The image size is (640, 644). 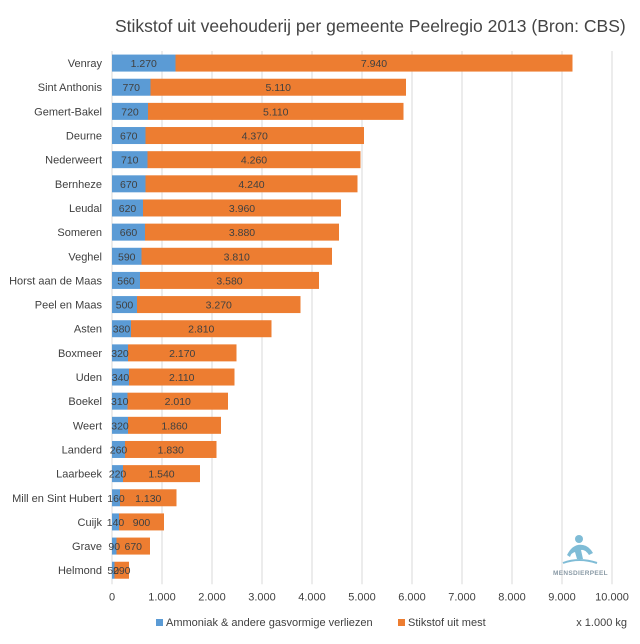 What do you see at coordinates (89, 378) in the screenshot?
I see `category-label: Uden` at bounding box center [89, 378].